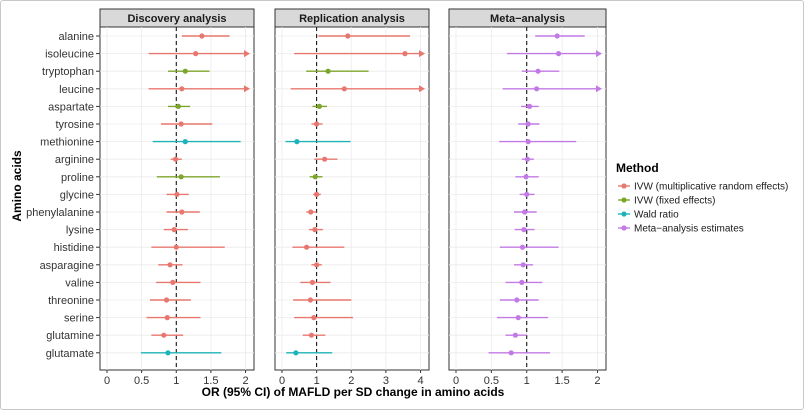 The height and width of the screenshot is (410, 804). Describe the element at coordinates (527, 19) in the screenshot. I see `panel-title: Meta−analysis` at that location.